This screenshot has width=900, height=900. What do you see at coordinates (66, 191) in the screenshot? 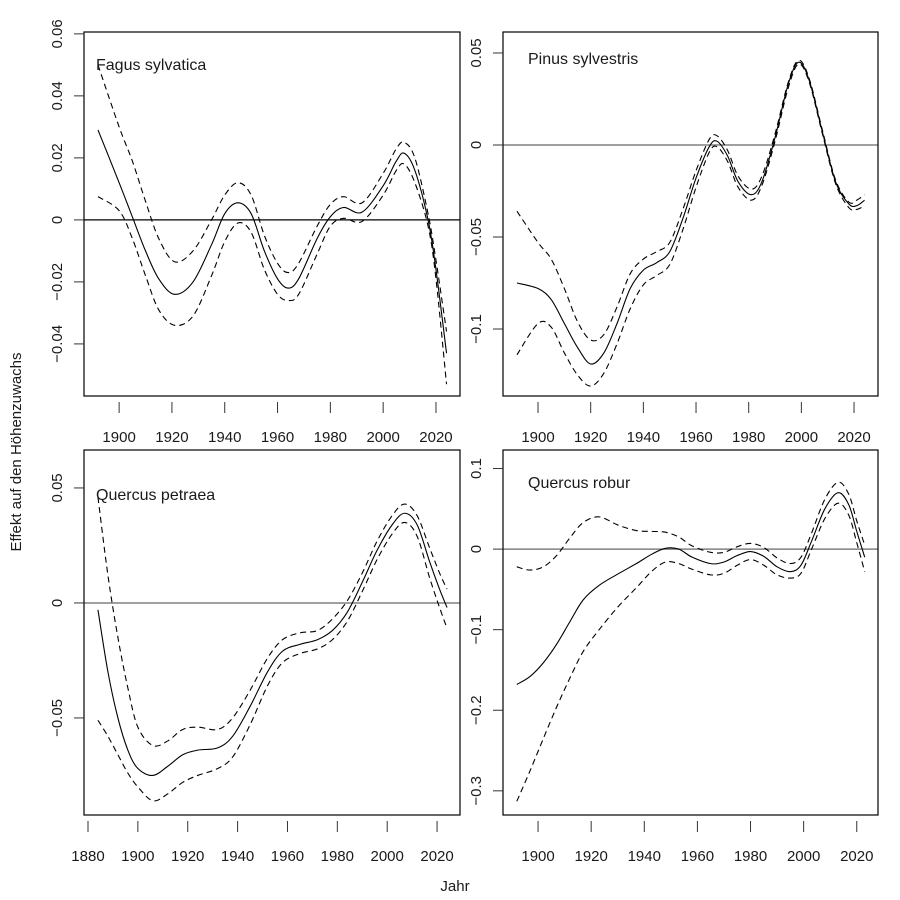
I see `y-axis: −0.04 −0.02 0 0.02 0.04 0.06` at bounding box center [66, 191].